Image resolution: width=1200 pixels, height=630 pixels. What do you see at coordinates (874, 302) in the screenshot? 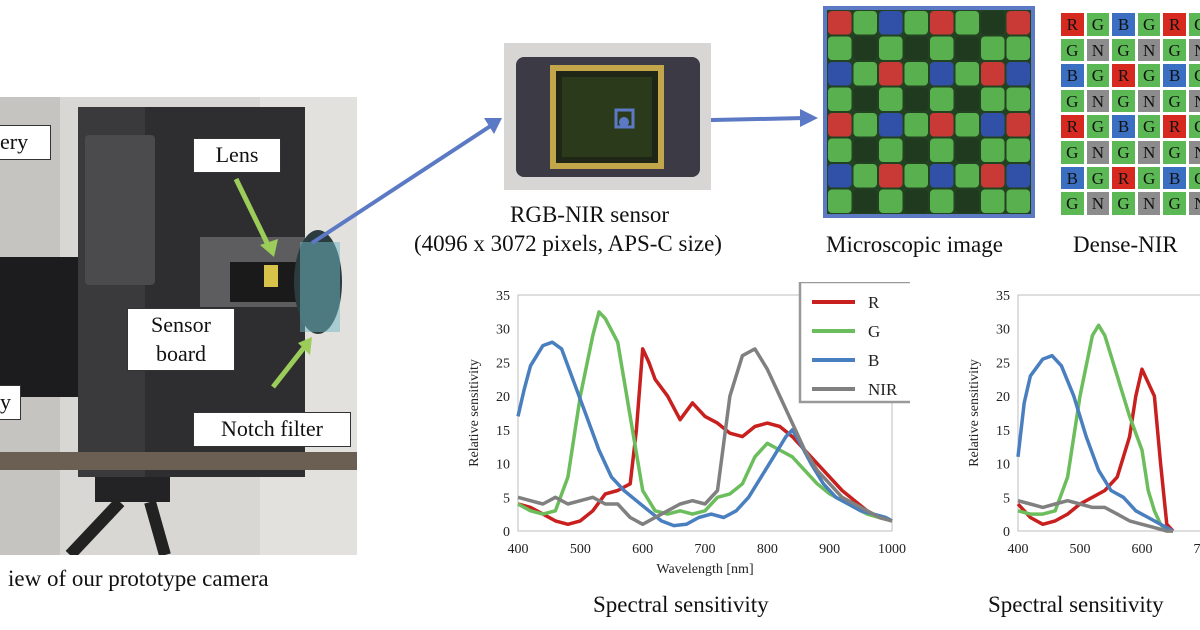
I see `legend-label-r: R` at bounding box center [874, 302].